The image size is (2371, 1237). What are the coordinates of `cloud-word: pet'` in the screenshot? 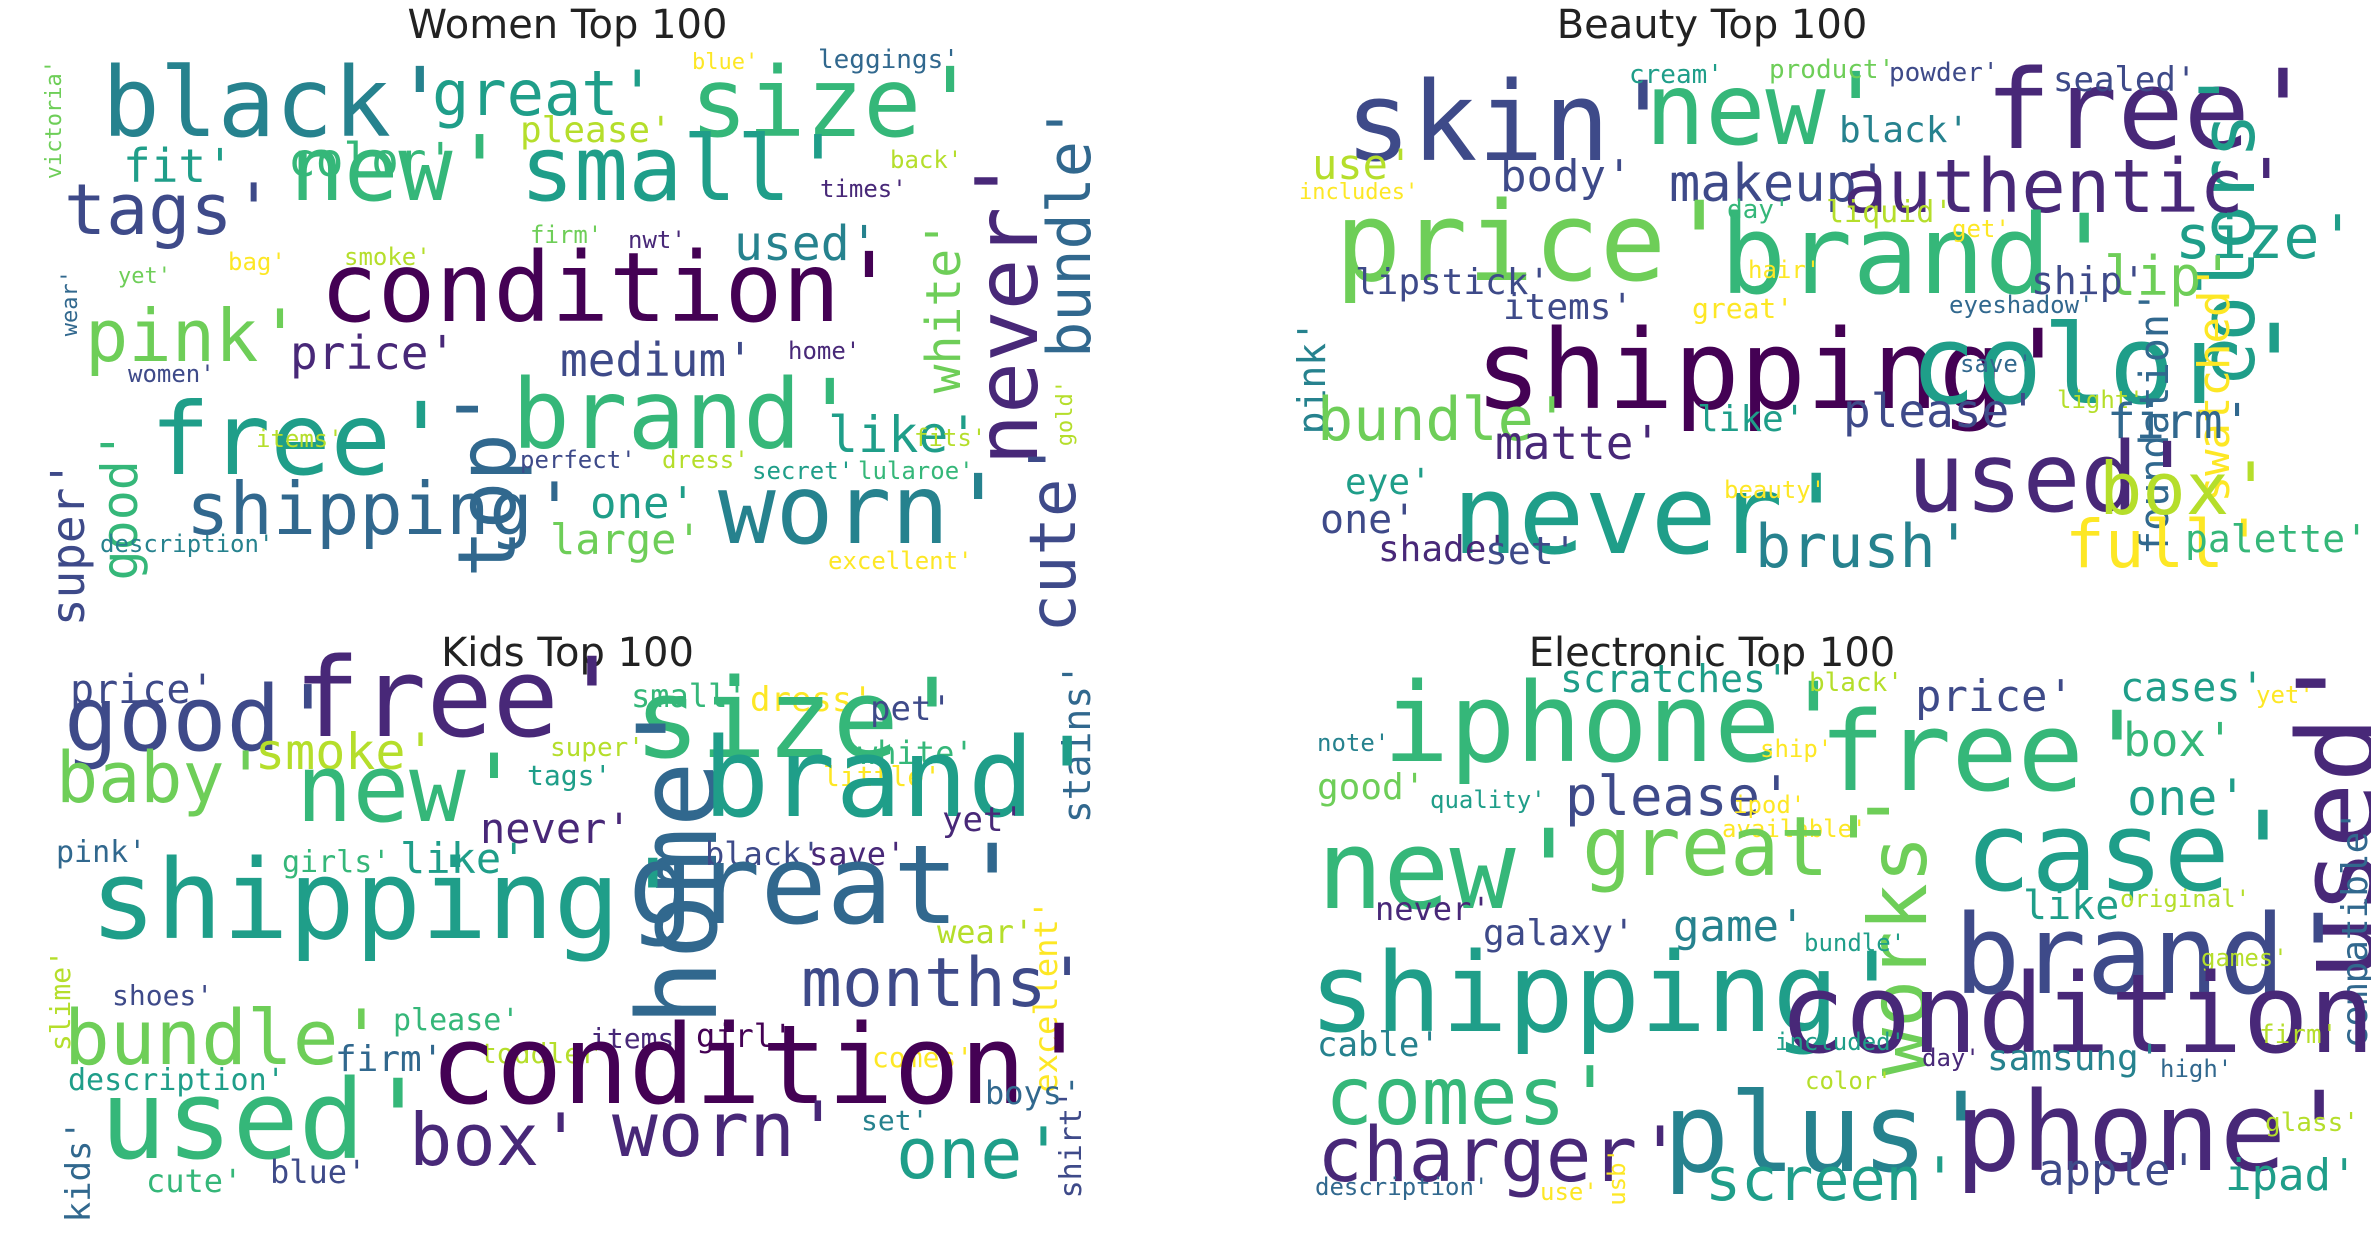 It's located at (911, 709).